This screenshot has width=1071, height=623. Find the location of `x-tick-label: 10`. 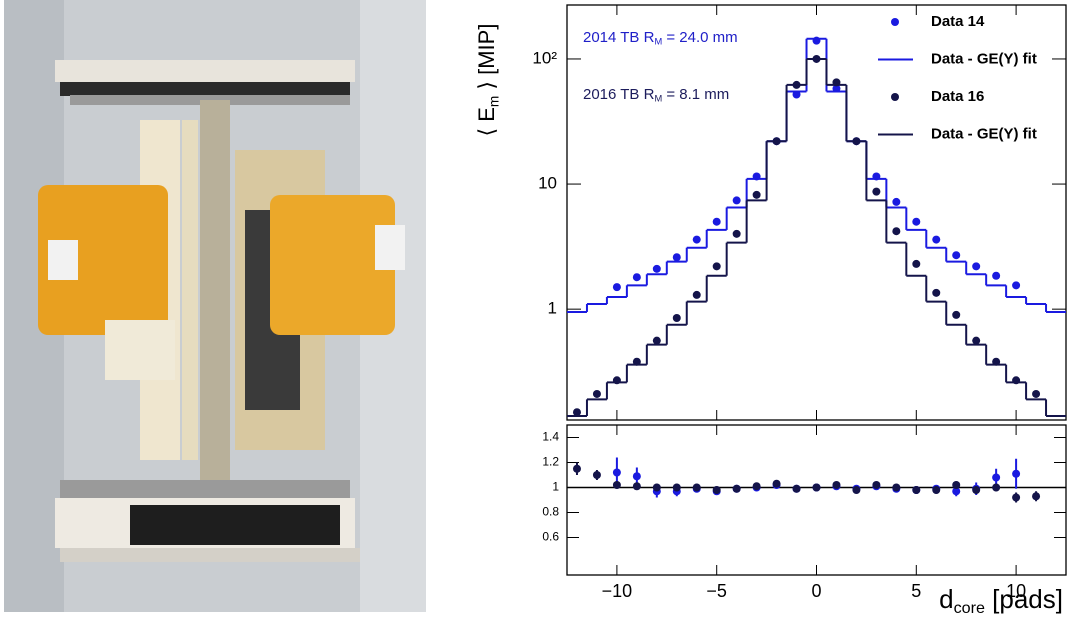

x-tick-label: 10 is located at coordinates (1016, 591).